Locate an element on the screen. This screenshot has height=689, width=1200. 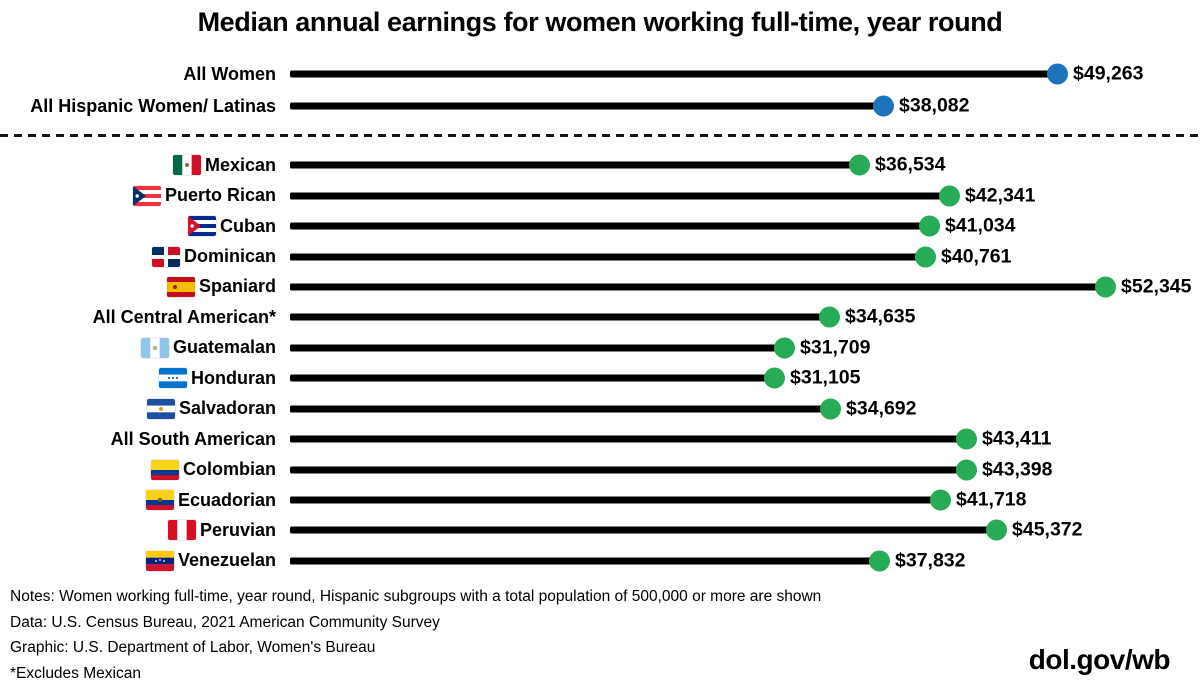
bar-cell: $40,761 is located at coordinates (745, 256).